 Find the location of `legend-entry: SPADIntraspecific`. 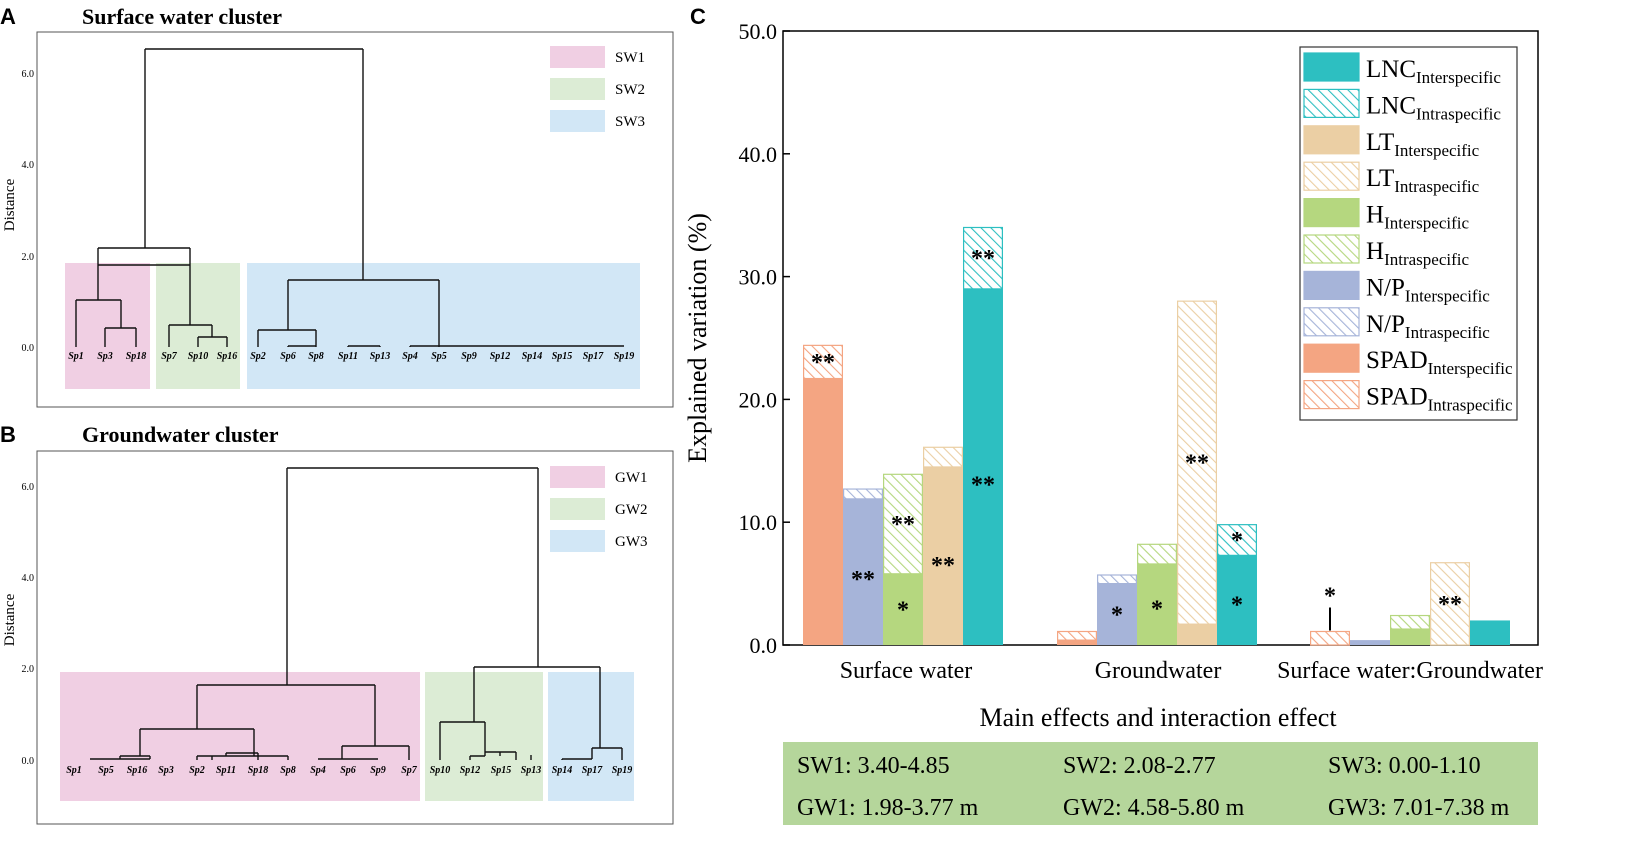

legend-entry: SPADIntraspecific is located at coordinates (1439, 399).